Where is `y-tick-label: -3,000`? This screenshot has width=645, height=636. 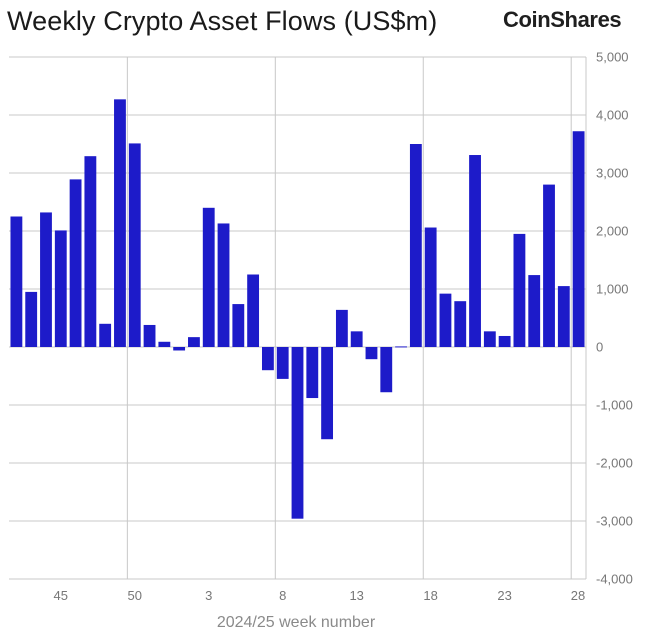
y-tick-label: -3,000 is located at coordinates (614, 521).